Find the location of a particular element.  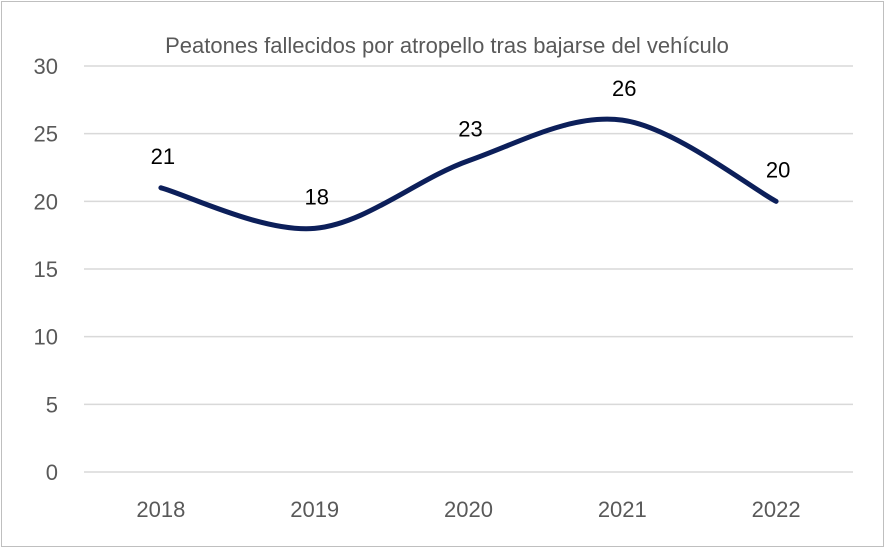

x-tick-label: 2022 is located at coordinates (776, 509).